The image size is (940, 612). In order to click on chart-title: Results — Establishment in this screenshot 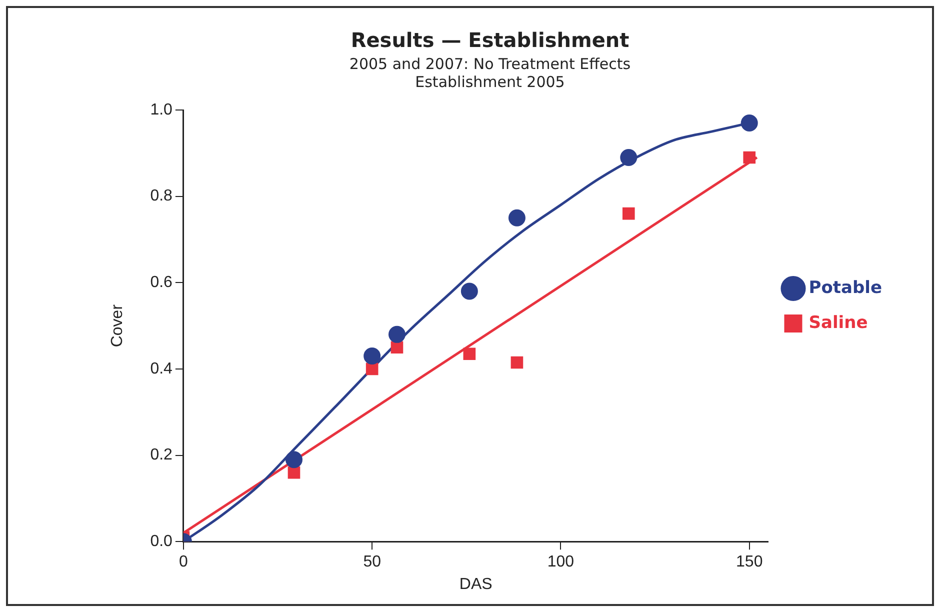, I will do `click(490, 40)`.